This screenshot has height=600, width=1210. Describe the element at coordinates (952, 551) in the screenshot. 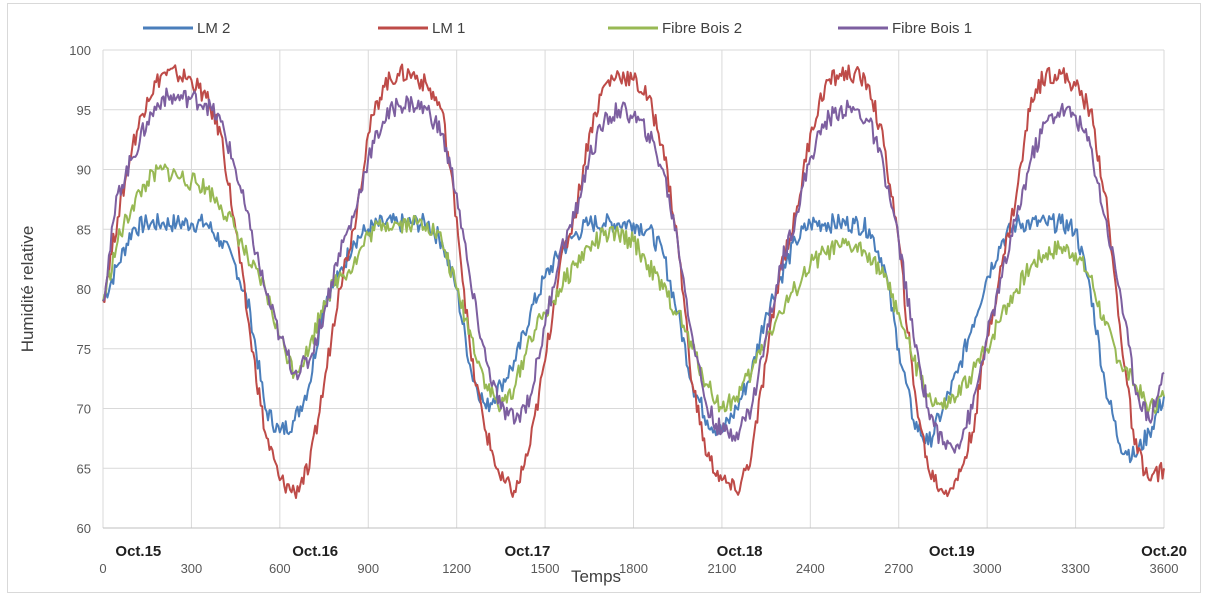

I see `date-label: Oct.19` at that location.